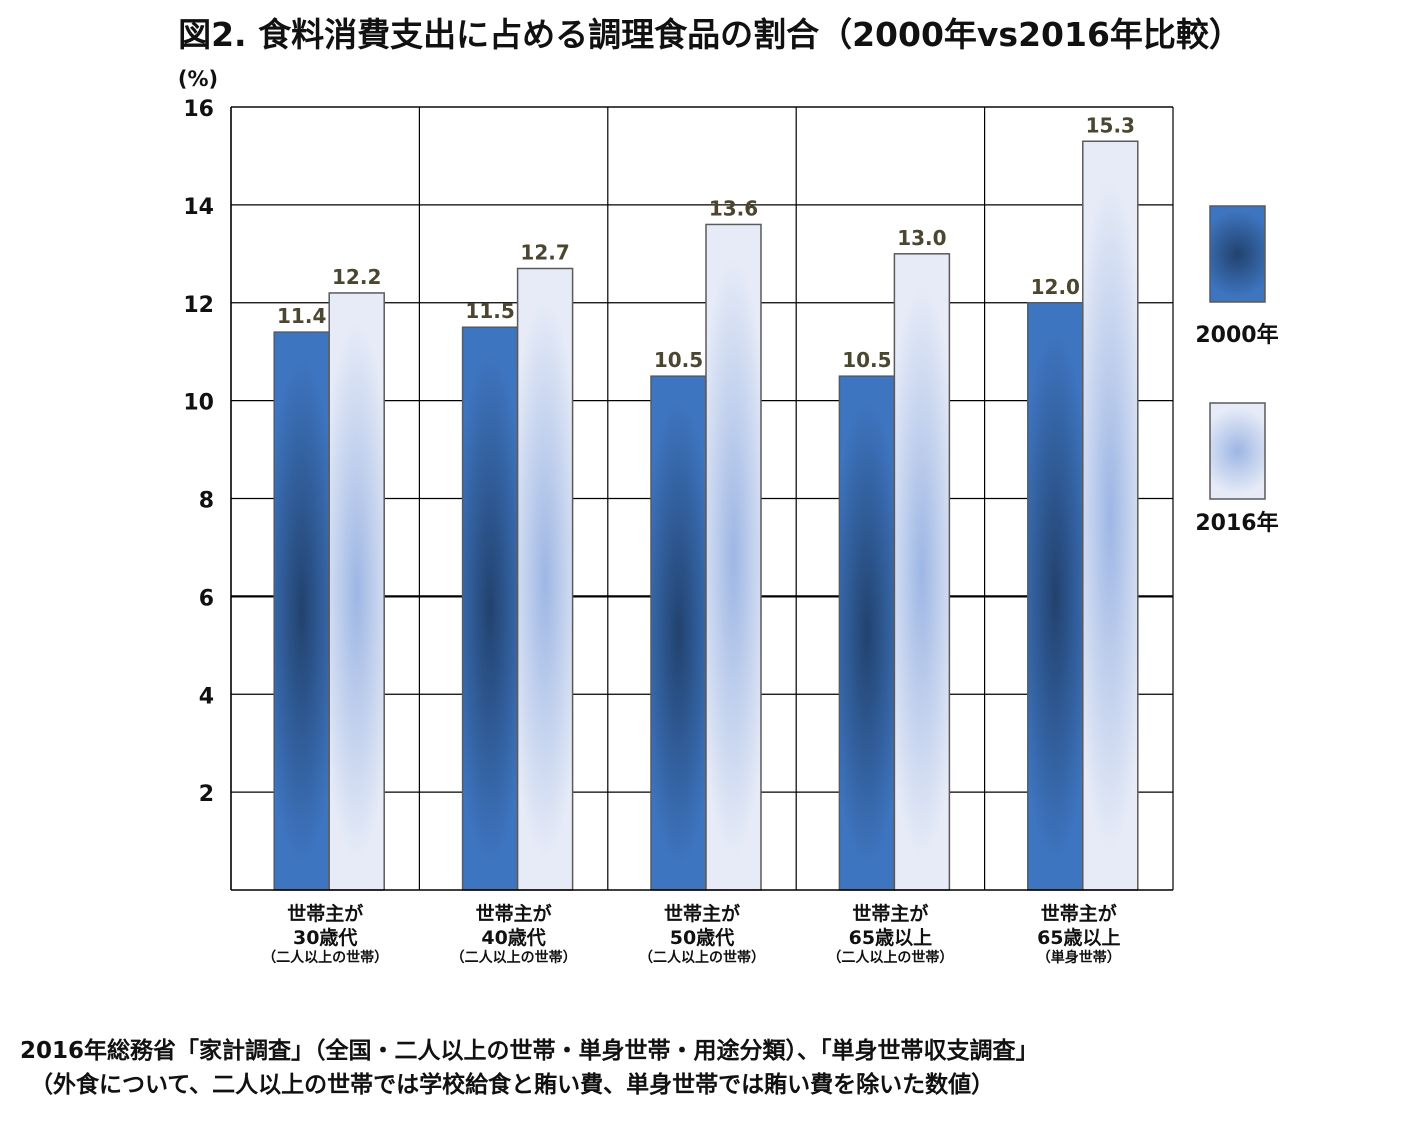 The width and height of the screenshot is (1420, 1124). I want to click on data-label: 12.2, so click(356, 277).